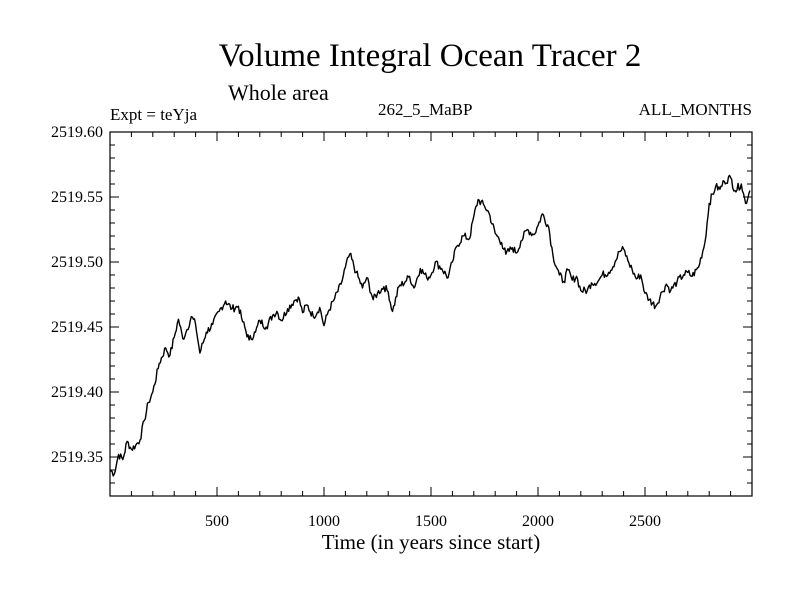 The height and width of the screenshot is (600, 800). Describe the element at coordinates (278, 92) in the screenshot. I see `chart-subtitle: Whole area` at that location.